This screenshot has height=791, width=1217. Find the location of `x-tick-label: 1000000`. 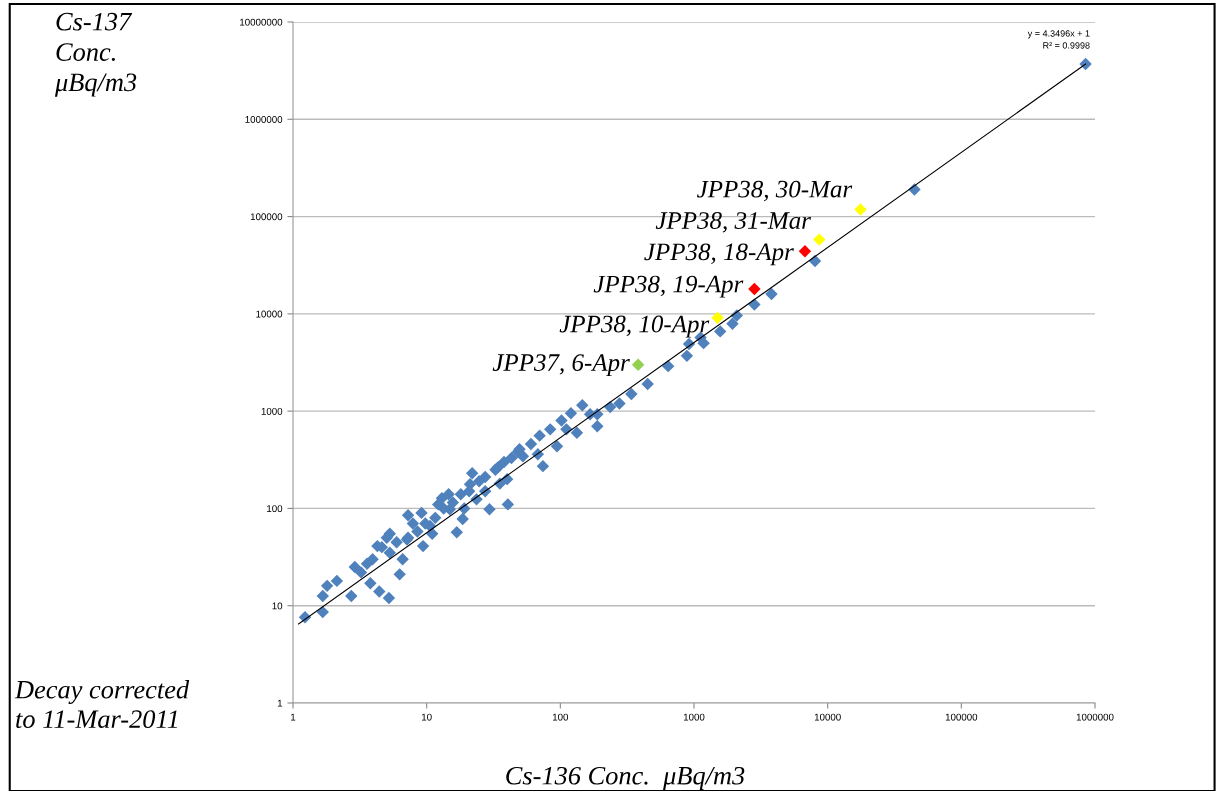

x-tick-label: 1000000 is located at coordinates (1095, 717).